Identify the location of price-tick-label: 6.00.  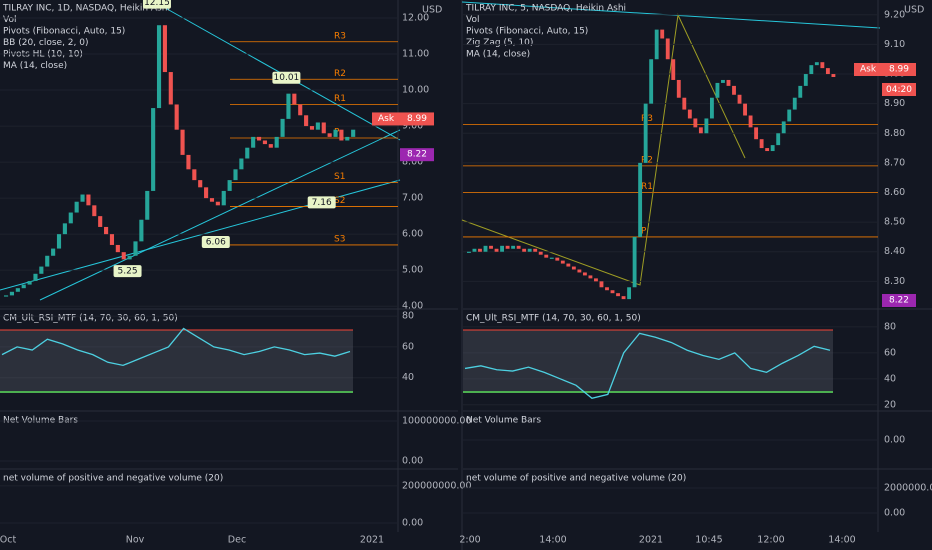
(412, 234).